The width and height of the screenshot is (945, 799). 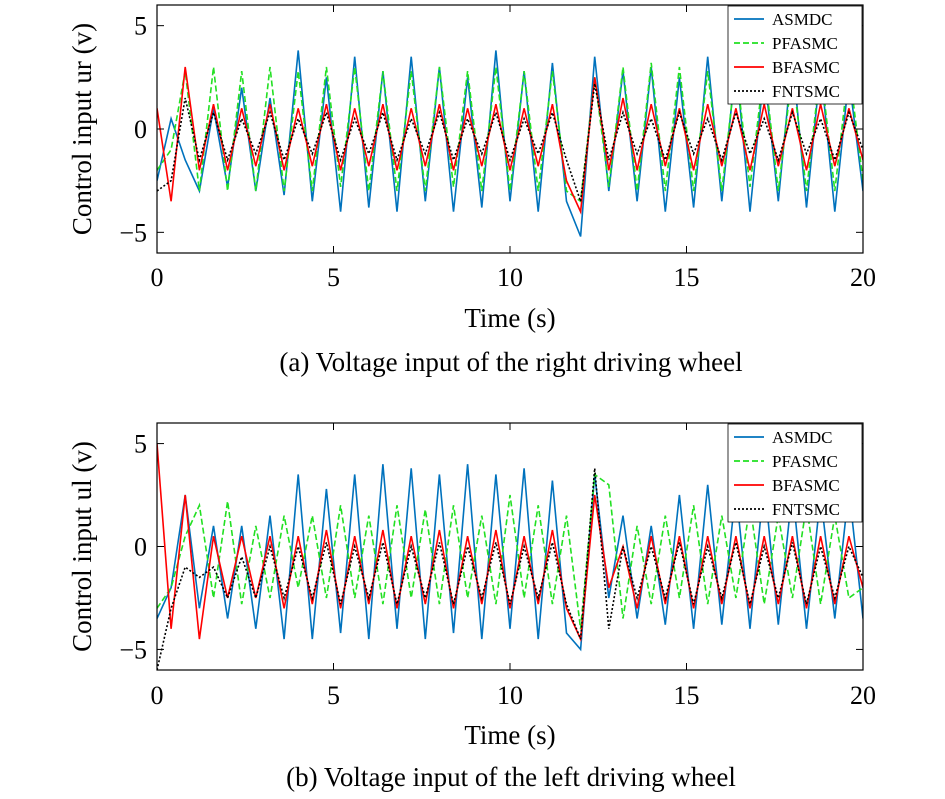 What do you see at coordinates (82, 129) in the screenshot?
I see `y-axis-label: Control input ur (v)` at bounding box center [82, 129].